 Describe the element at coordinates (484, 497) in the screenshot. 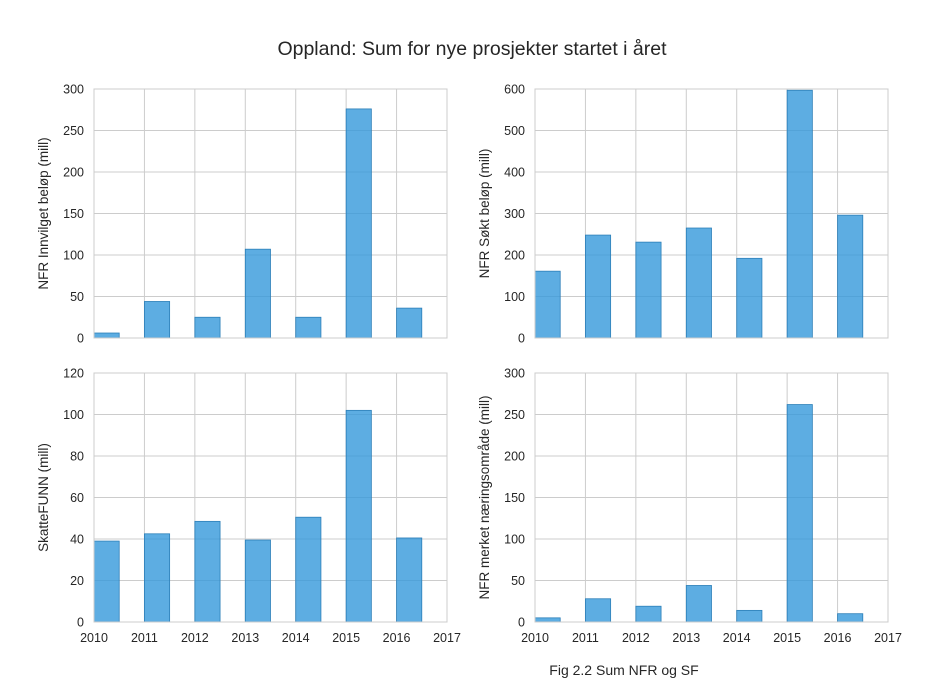

I see `y-axis-label: NFR merket næringsområde (mill)` at that location.